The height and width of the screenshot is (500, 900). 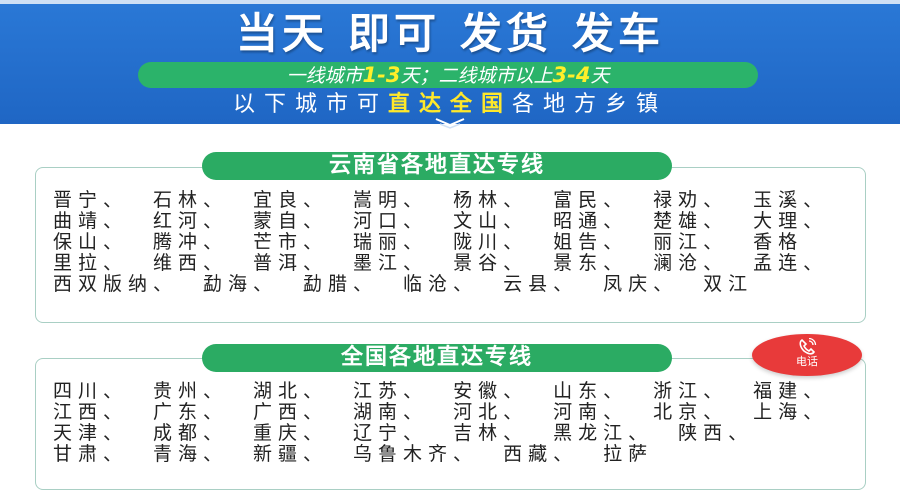 I want to click on city-row: 里拉、 维西、 普洱、 墨江、 景谷、 景东、 澜沧、 孟连、, so click(x=459, y=263).